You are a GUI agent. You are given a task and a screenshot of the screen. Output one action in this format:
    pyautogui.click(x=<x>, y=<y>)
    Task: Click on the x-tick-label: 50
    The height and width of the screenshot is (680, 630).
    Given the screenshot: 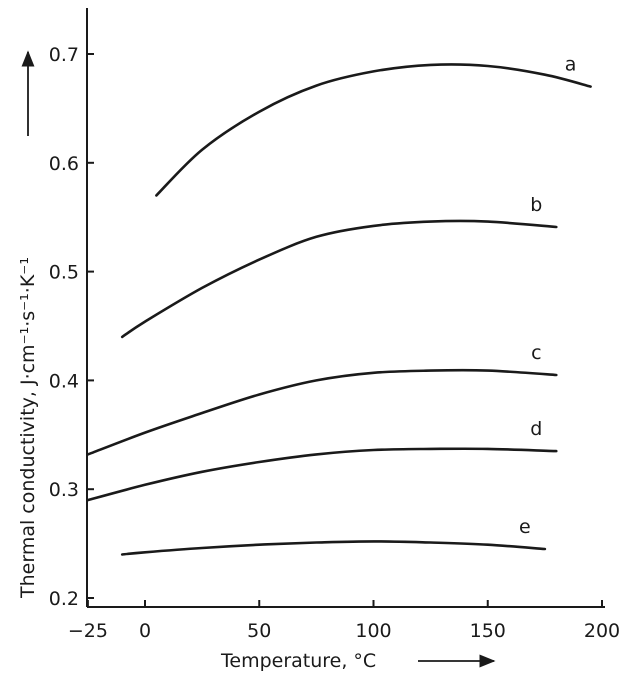 What is the action you would take?
    pyautogui.click(x=259, y=631)
    